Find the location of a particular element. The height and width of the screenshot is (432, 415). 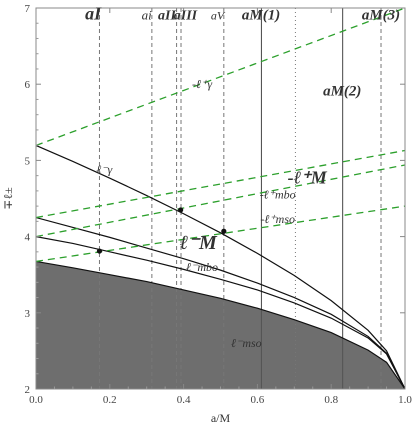

x-tick-label-1: 0.2 is located at coordinates (110, 400).